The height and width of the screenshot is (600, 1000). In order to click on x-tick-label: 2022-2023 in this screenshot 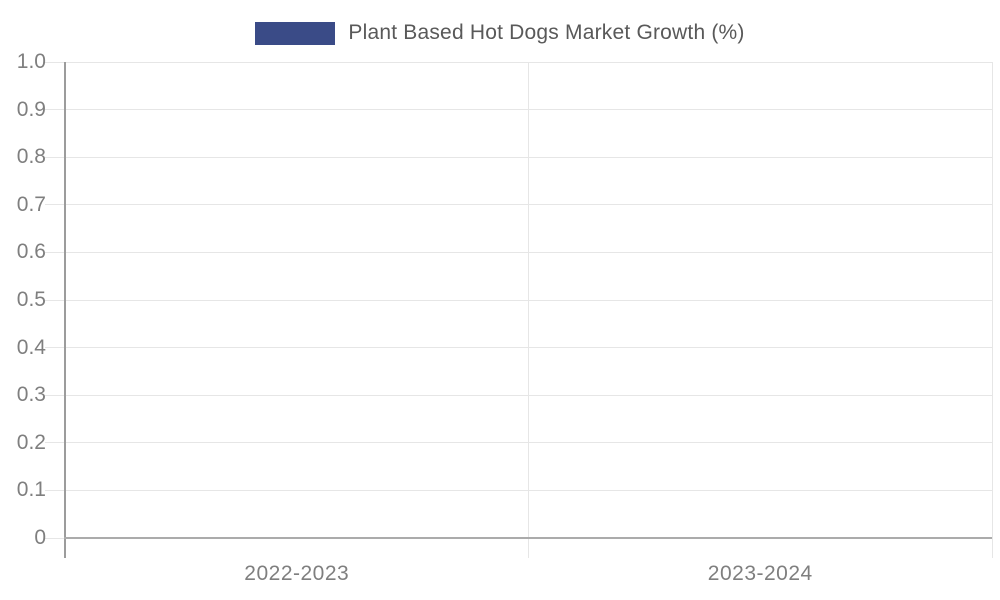, I will do `click(297, 573)`.